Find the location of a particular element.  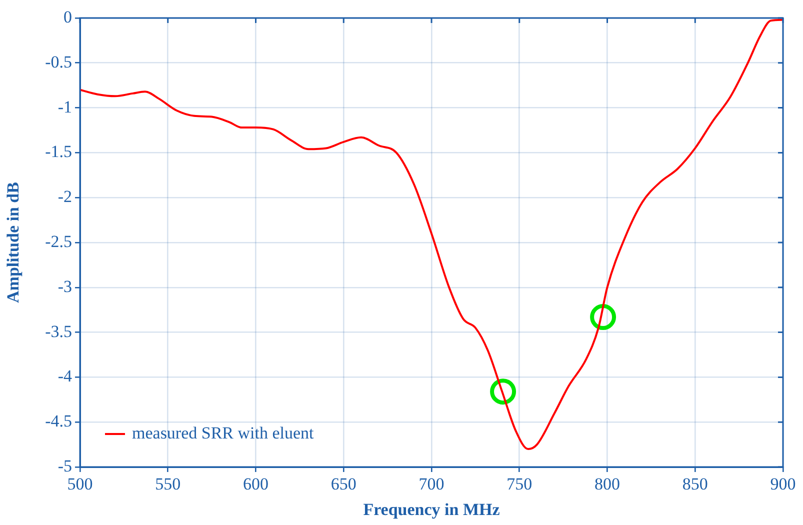

x-tick-label: 500 is located at coordinates (80, 484).